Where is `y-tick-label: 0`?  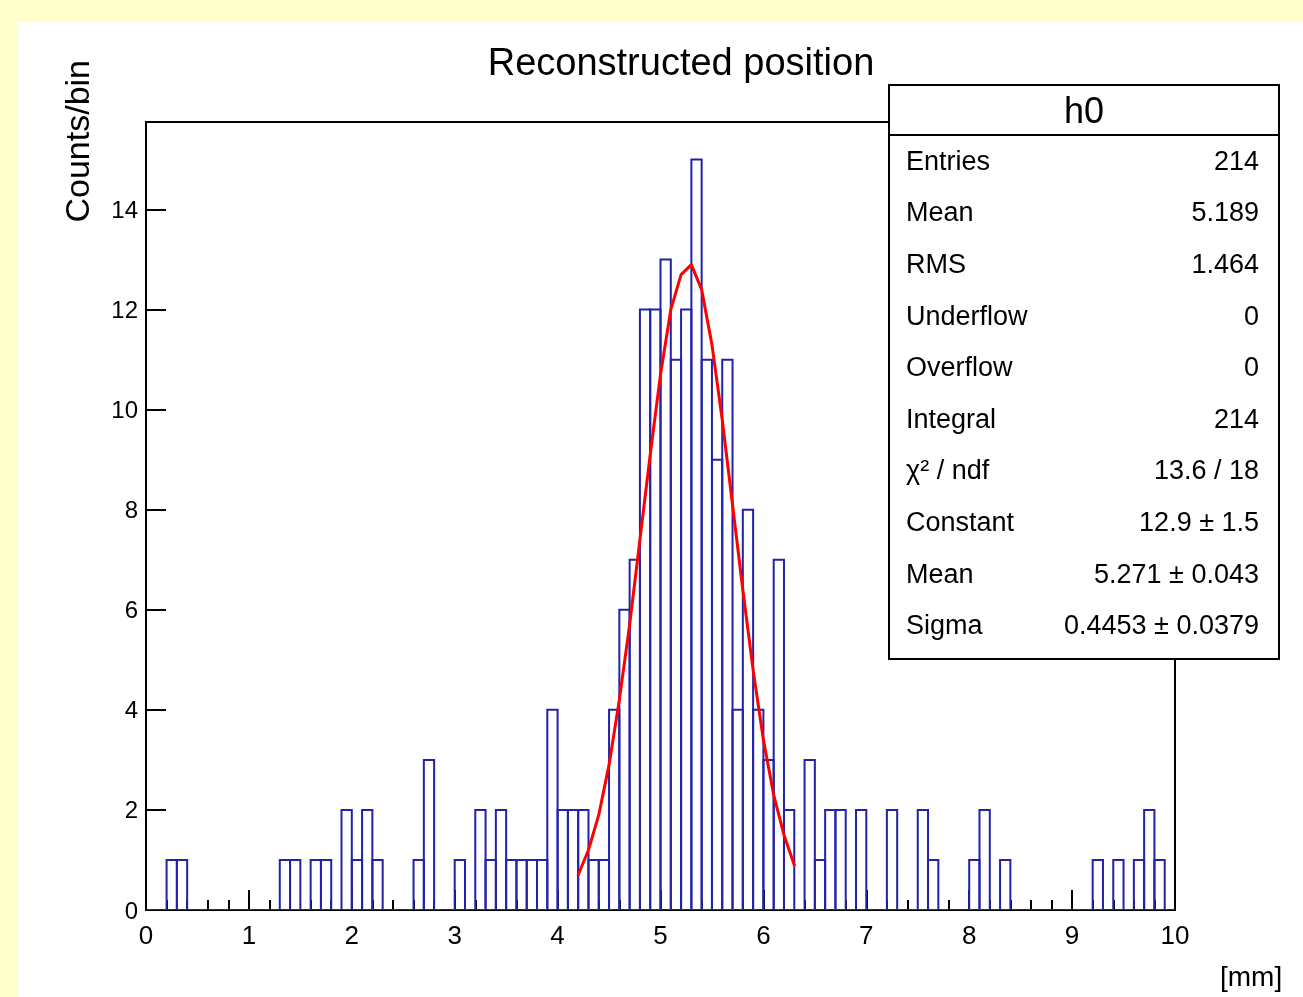 y-tick-label: 0 is located at coordinates (131, 910).